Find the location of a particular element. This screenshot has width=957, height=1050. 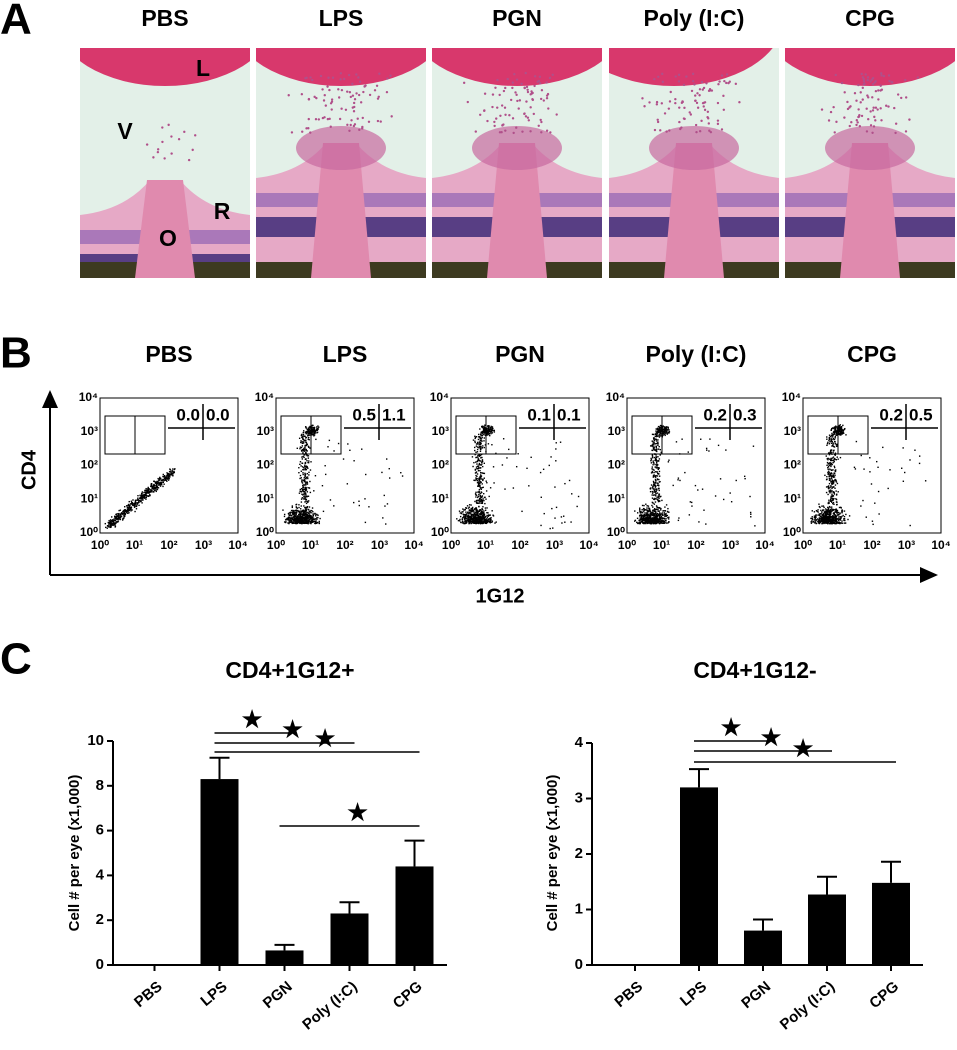

flow-x-tick: 10² is located at coordinates (871, 545).